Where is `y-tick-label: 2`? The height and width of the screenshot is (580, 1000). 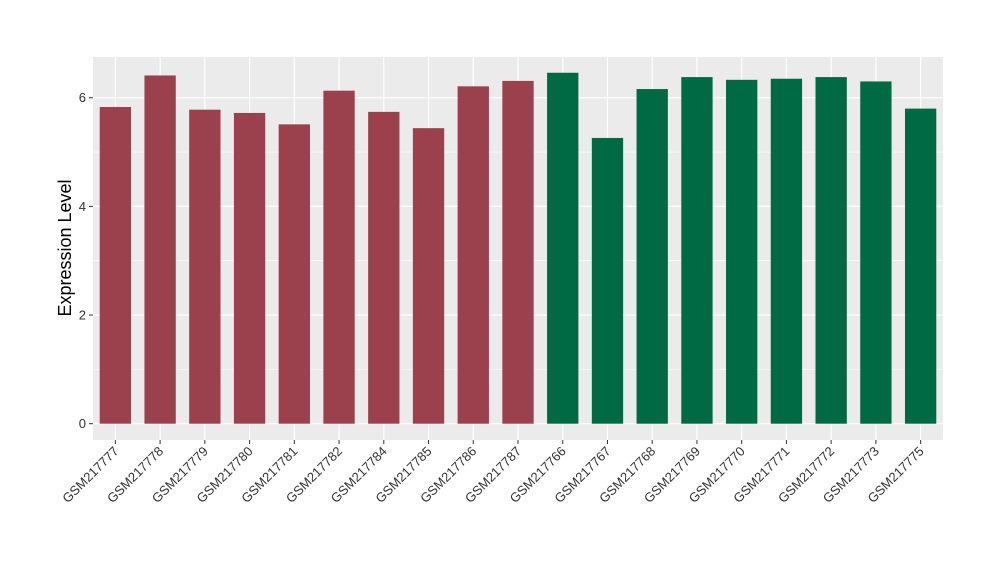 y-tick-label: 2 is located at coordinates (82, 315).